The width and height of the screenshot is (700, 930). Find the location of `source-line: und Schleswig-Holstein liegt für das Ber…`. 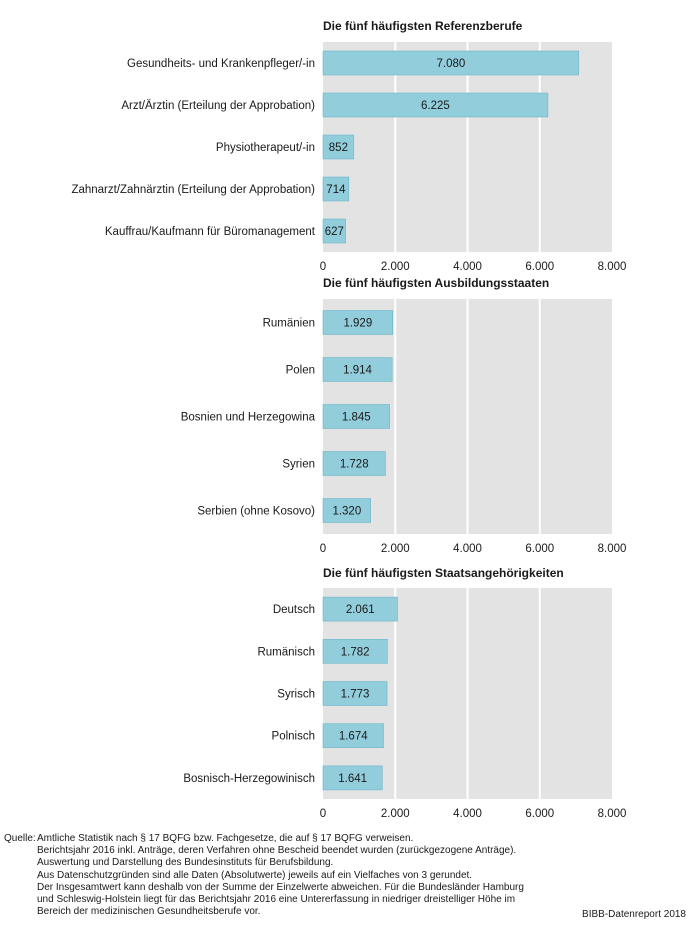

source-line: und Schleswig-Holstein liegt für das Ber… is located at coordinates (276, 900).